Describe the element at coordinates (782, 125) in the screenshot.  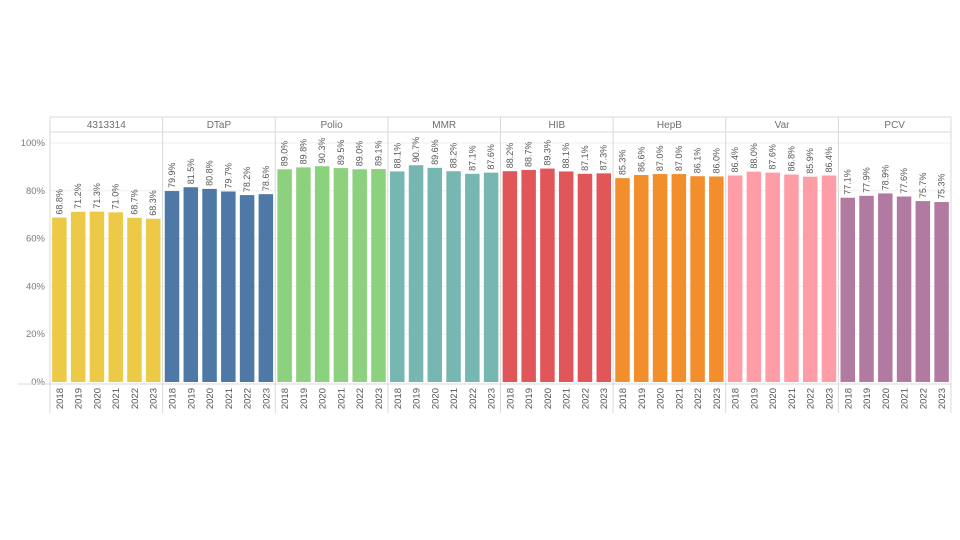
I see `group-title: Var` at that location.